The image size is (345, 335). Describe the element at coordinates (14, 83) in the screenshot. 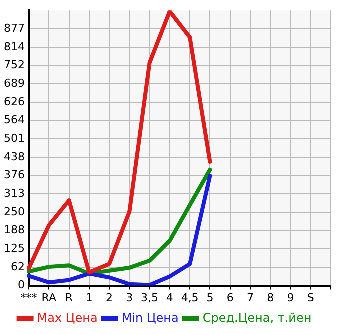

I see `y-tick-label: 689` at that location.